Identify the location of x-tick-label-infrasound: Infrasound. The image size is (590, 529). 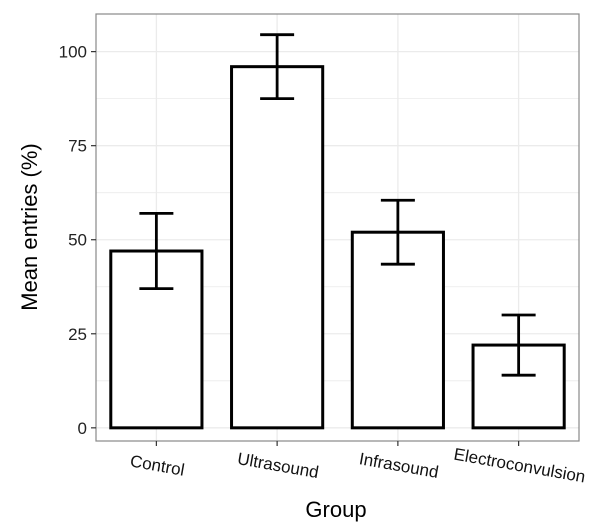
(399, 465).